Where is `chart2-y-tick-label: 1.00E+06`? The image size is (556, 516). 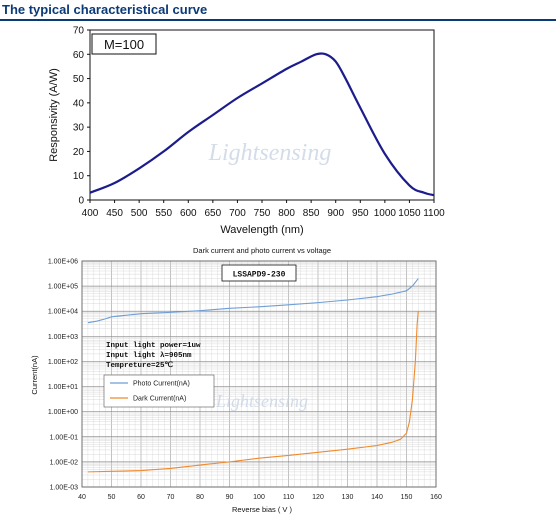 chart2-y-tick-label: 1.00E+06 is located at coordinates (63, 262).